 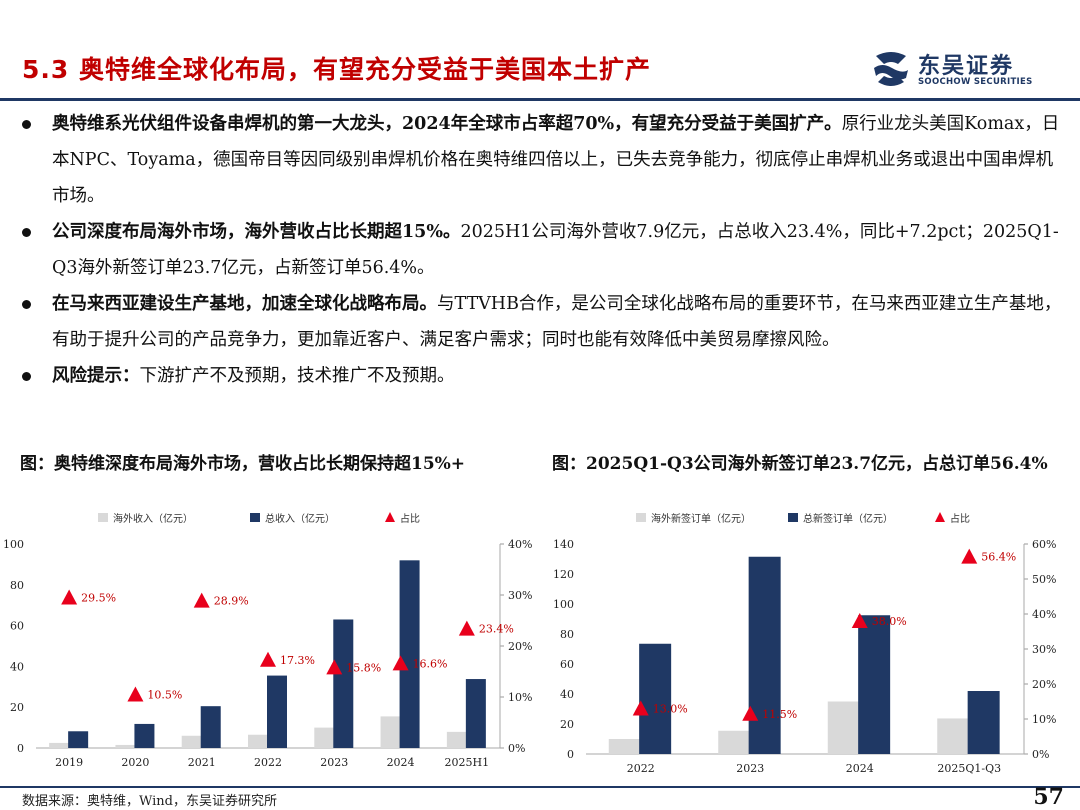 I want to click on figure-caption-left: 图：奥特维深度布局海外市场，营收占比长期保持超15%+, so click(x=243, y=464).